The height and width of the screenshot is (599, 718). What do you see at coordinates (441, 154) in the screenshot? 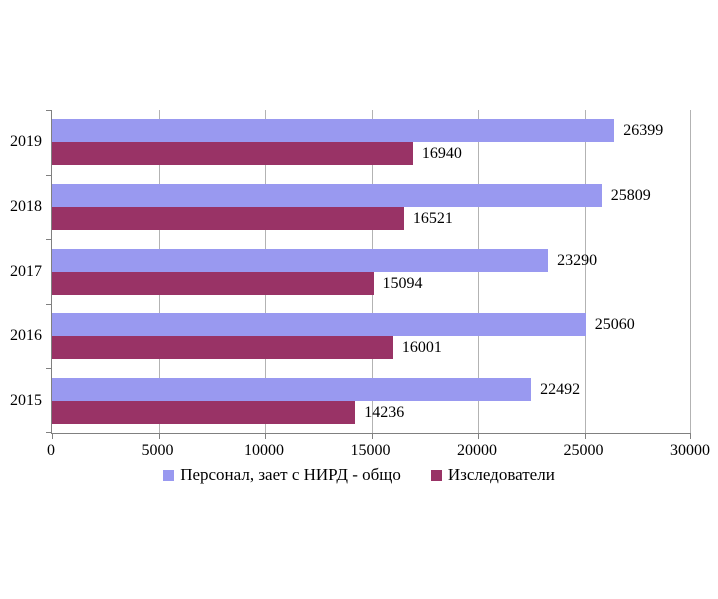
I see `value-label: 16940` at bounding box center [441, 154].